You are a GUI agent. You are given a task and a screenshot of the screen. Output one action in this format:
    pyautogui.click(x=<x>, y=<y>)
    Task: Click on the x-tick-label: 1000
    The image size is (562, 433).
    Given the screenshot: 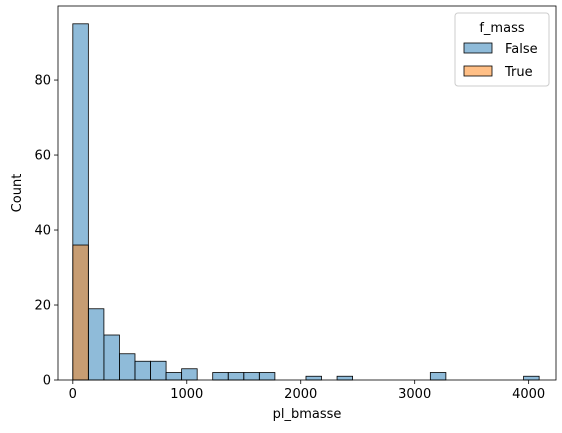 What is the action you would take?
    pyautogui.click(x=186, y=394)
    